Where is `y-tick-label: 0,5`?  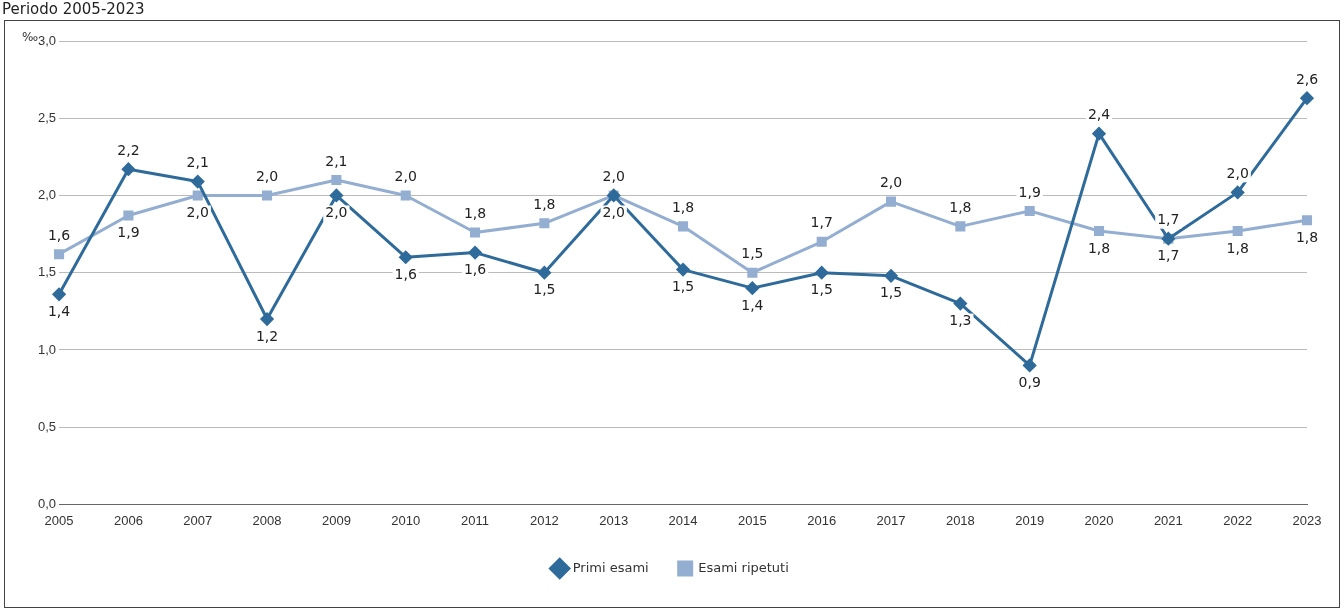
y-tick-label: 0,5 is located at coordinates (47, 426).